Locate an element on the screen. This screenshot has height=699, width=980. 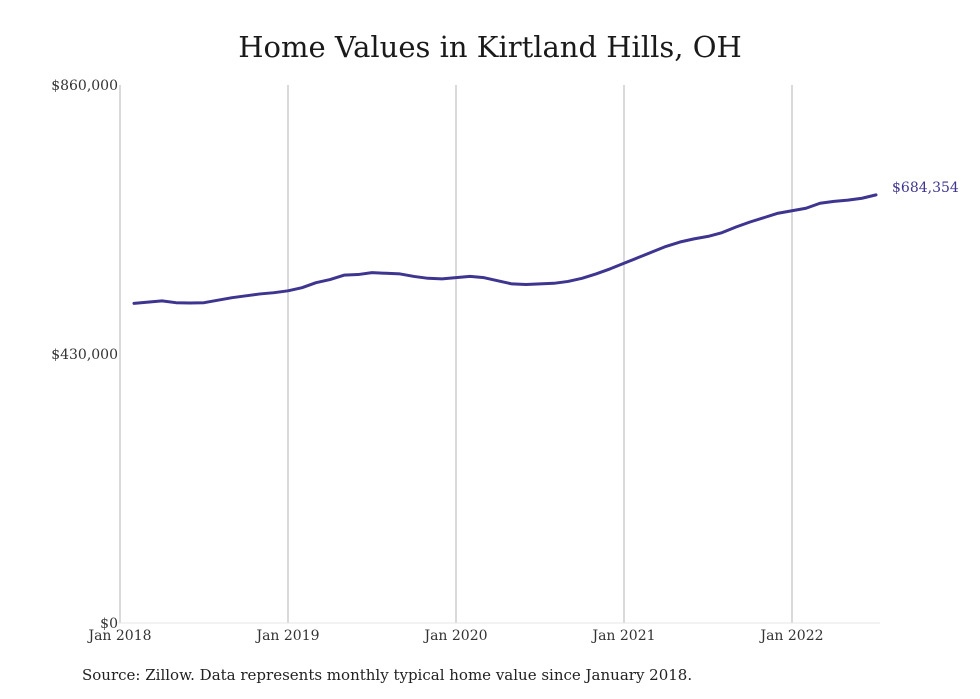
y-tick-label: $430,000 is located at coordinates (84, 355).